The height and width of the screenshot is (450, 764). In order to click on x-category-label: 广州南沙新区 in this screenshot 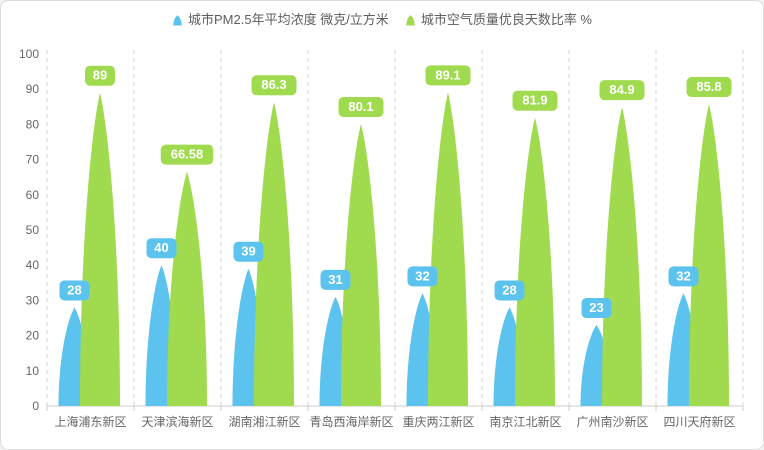, I will do `click(612, 421)`.